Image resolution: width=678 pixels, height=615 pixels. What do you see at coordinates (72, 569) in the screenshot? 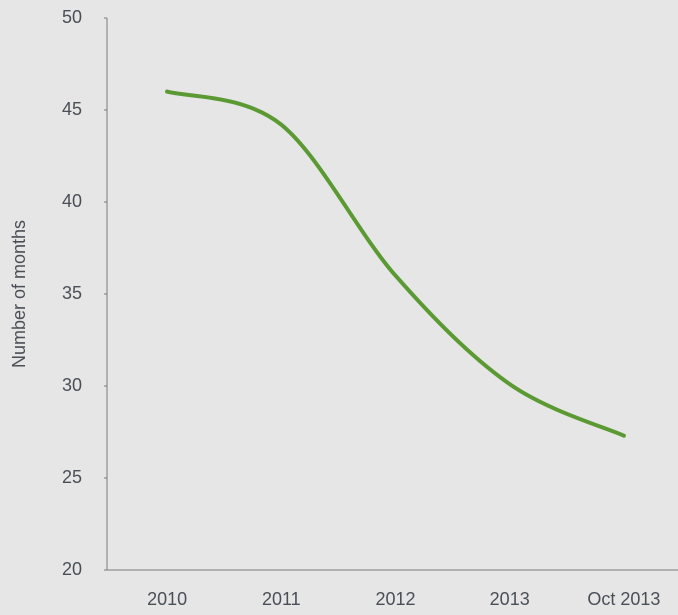
I see `y-tick-label: 20` at bounding box center [72, 569].